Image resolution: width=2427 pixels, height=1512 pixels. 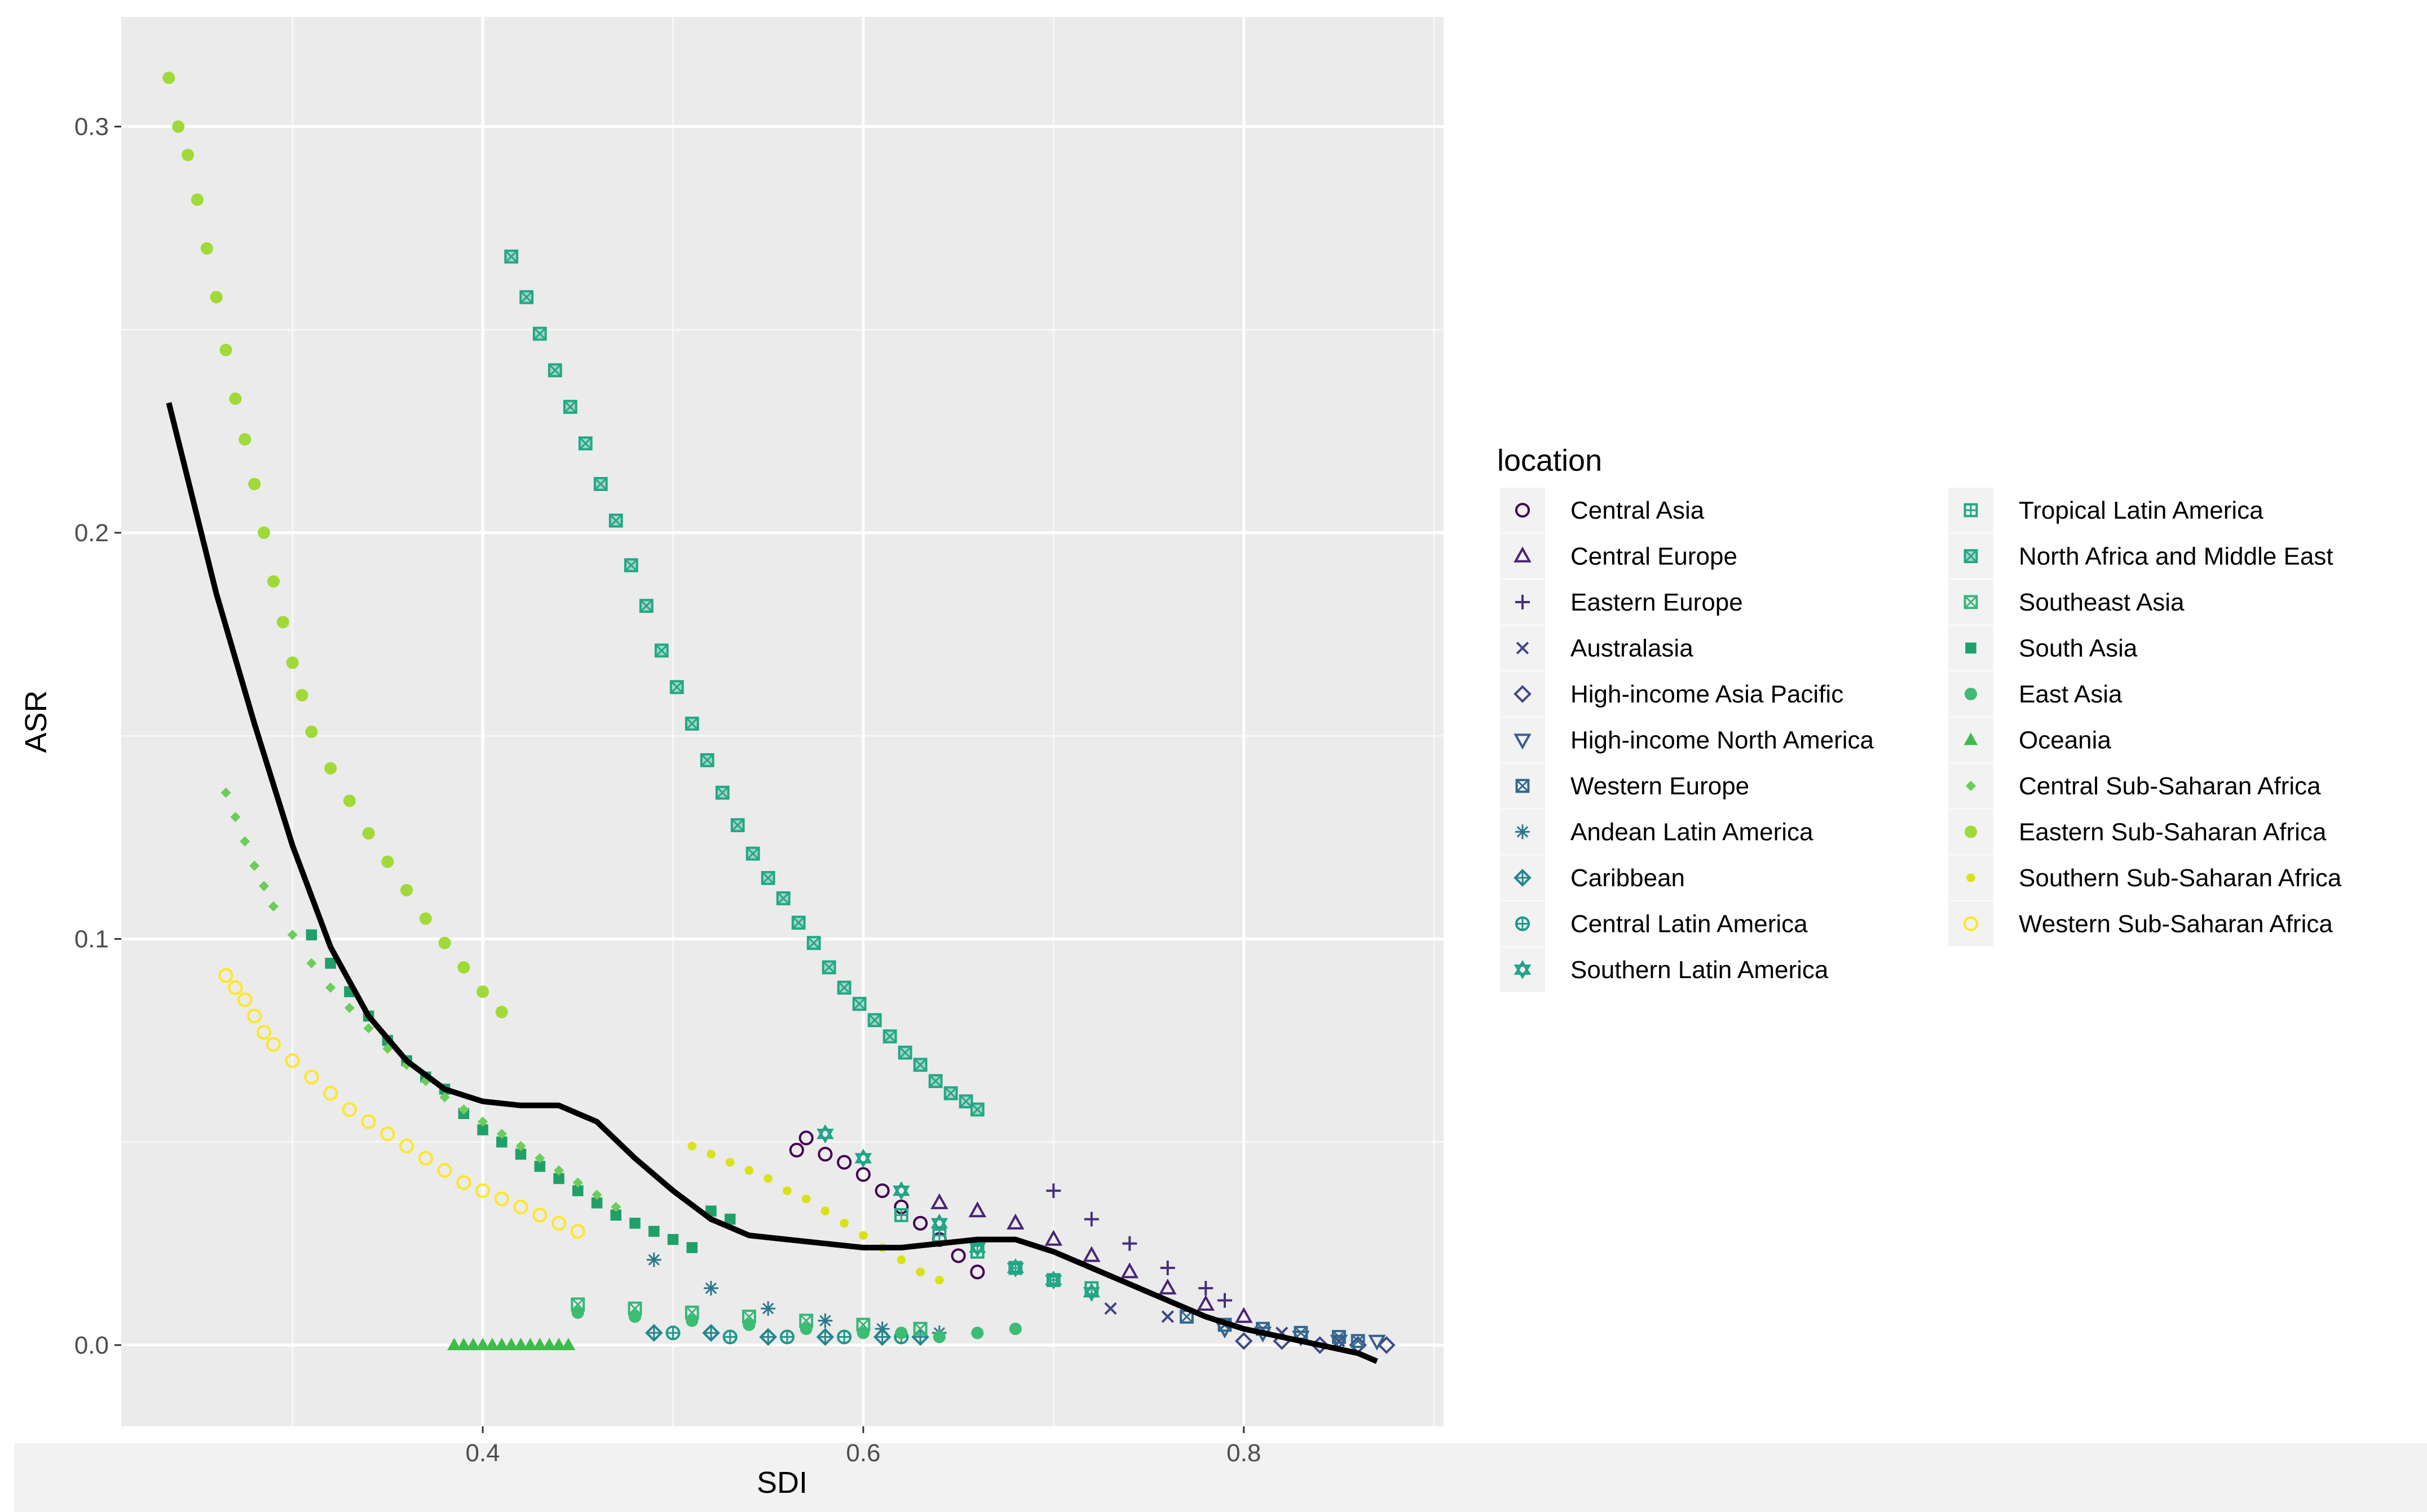 I want to click on legend-label: High-income Asia Pacific, so click(x=1706, y=694).